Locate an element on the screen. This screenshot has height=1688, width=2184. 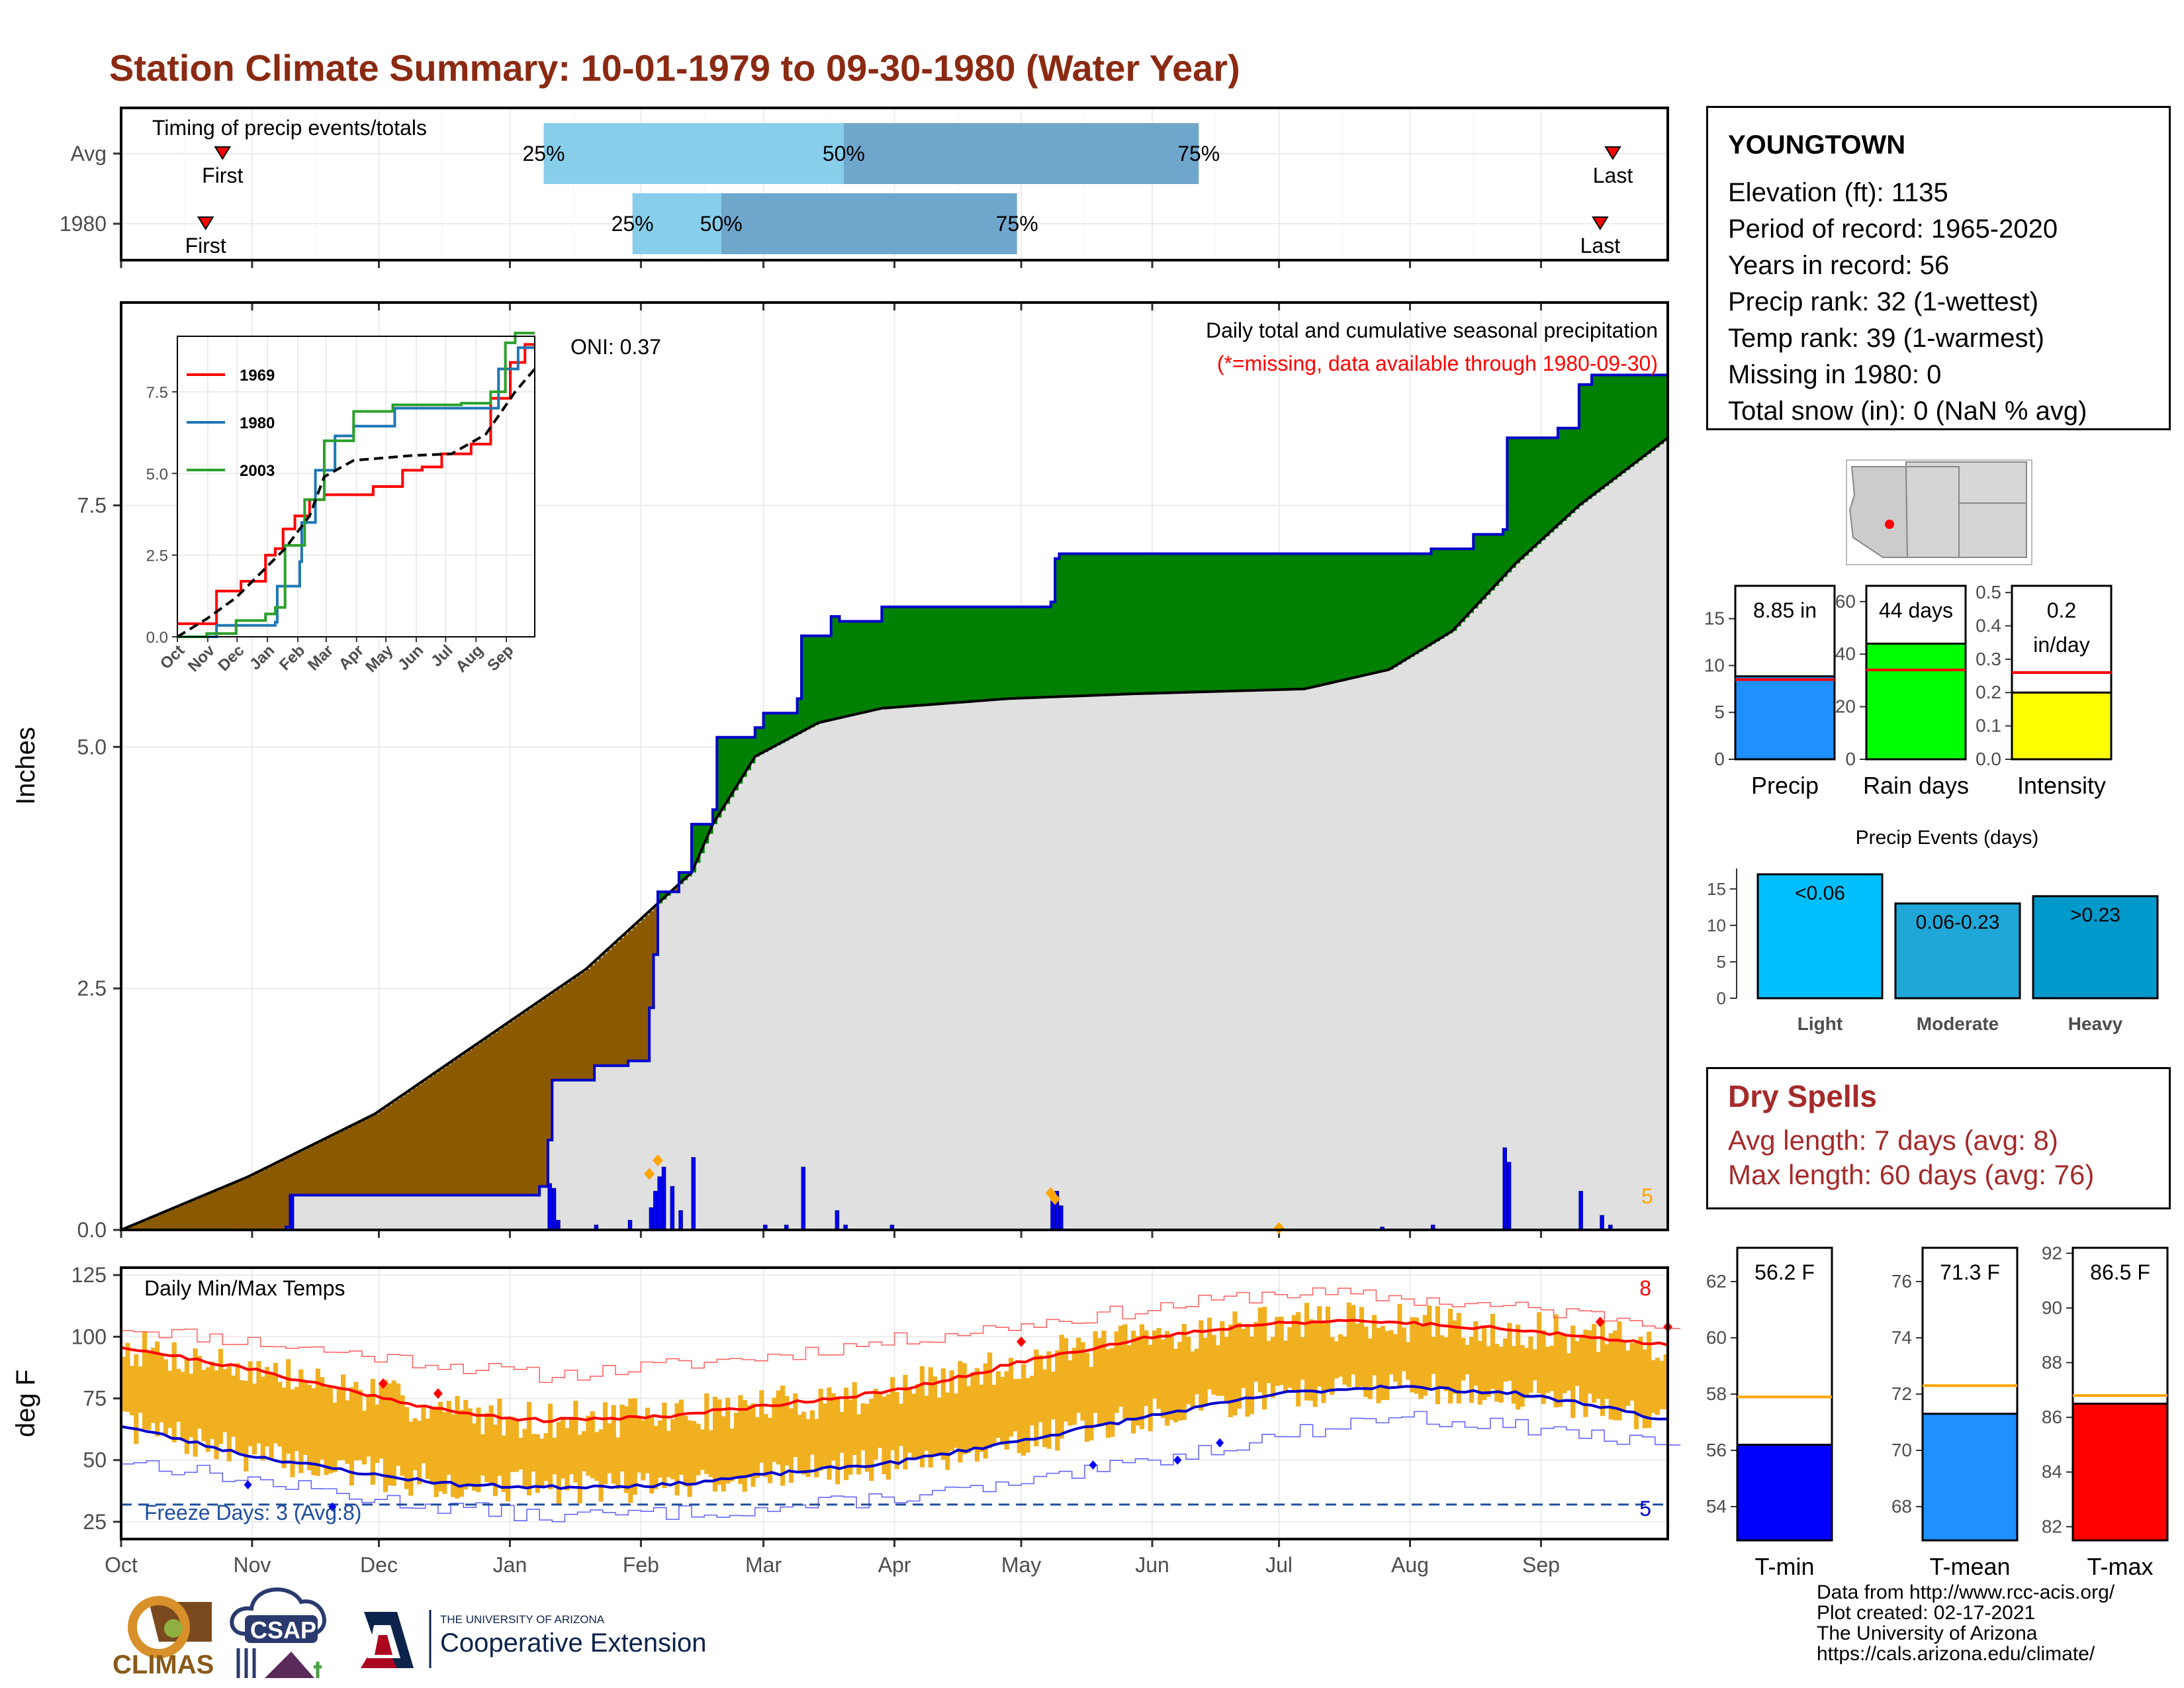
precip-daily-bar is located at coordinates (1504, 1189).